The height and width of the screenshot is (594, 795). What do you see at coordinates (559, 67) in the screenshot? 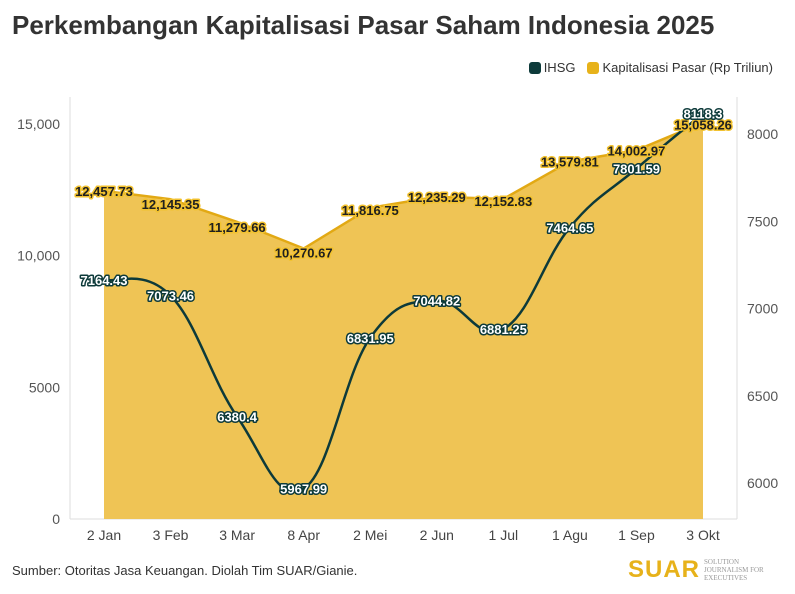
I see `legend-label-ihsg: IHSG` at bounding box center [559, 67].